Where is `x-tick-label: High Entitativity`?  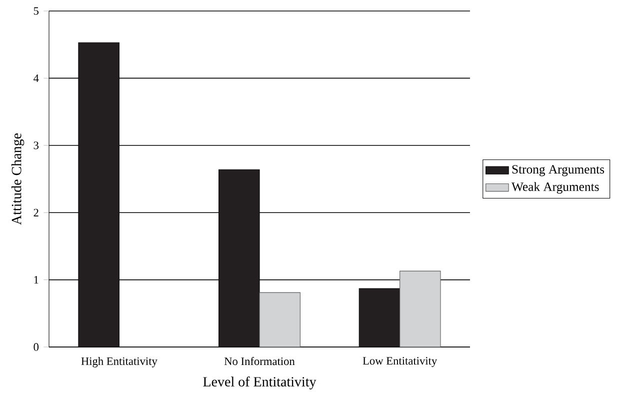 x-tick-label: High Entitativity is located at coordinates (119, 362).